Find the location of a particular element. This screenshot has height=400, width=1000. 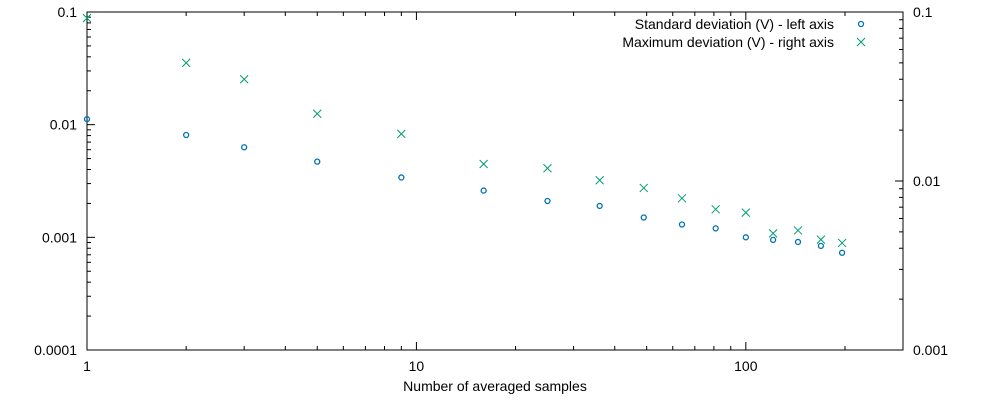

x-tick-label: 1 is located at coordinates (87, 366).